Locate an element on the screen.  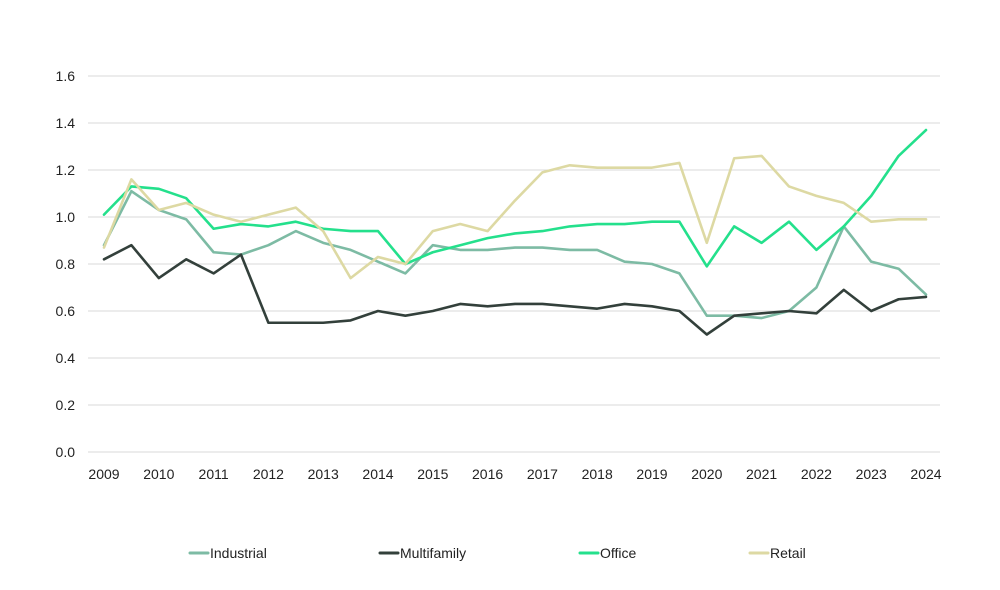
x-tick-label: 2009 is located at coordinates (103, 474).